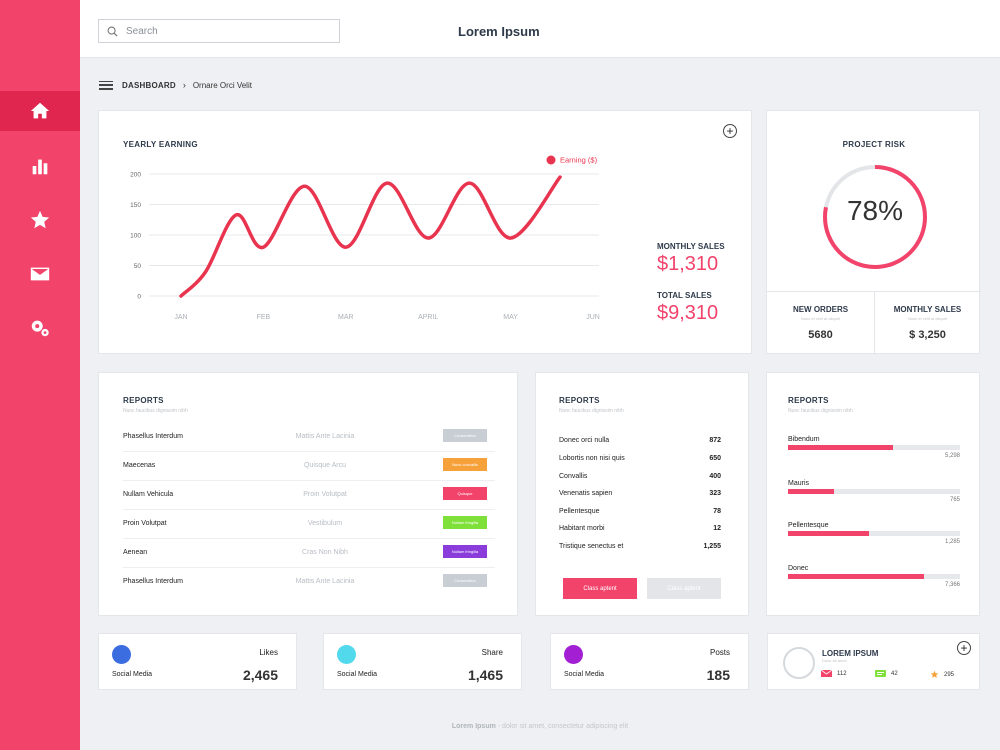  I want to click on mail-count: 112, so click(834, 673).